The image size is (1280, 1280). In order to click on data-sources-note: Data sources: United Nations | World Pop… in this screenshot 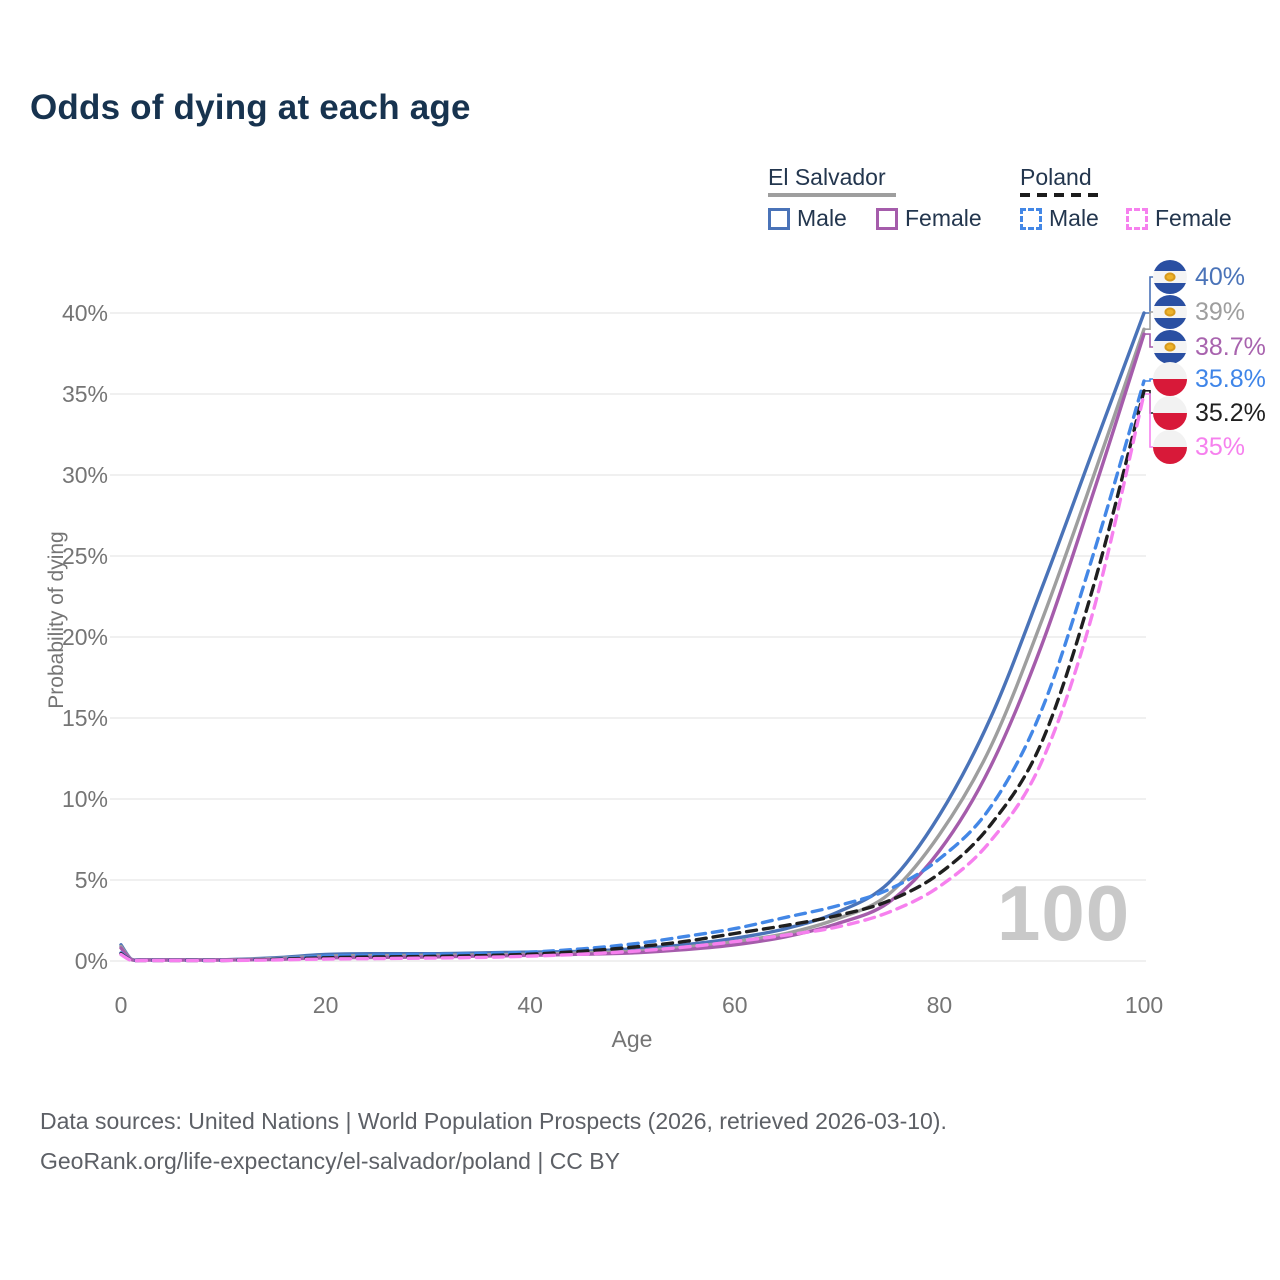, I will do `click(493, 1121)`.